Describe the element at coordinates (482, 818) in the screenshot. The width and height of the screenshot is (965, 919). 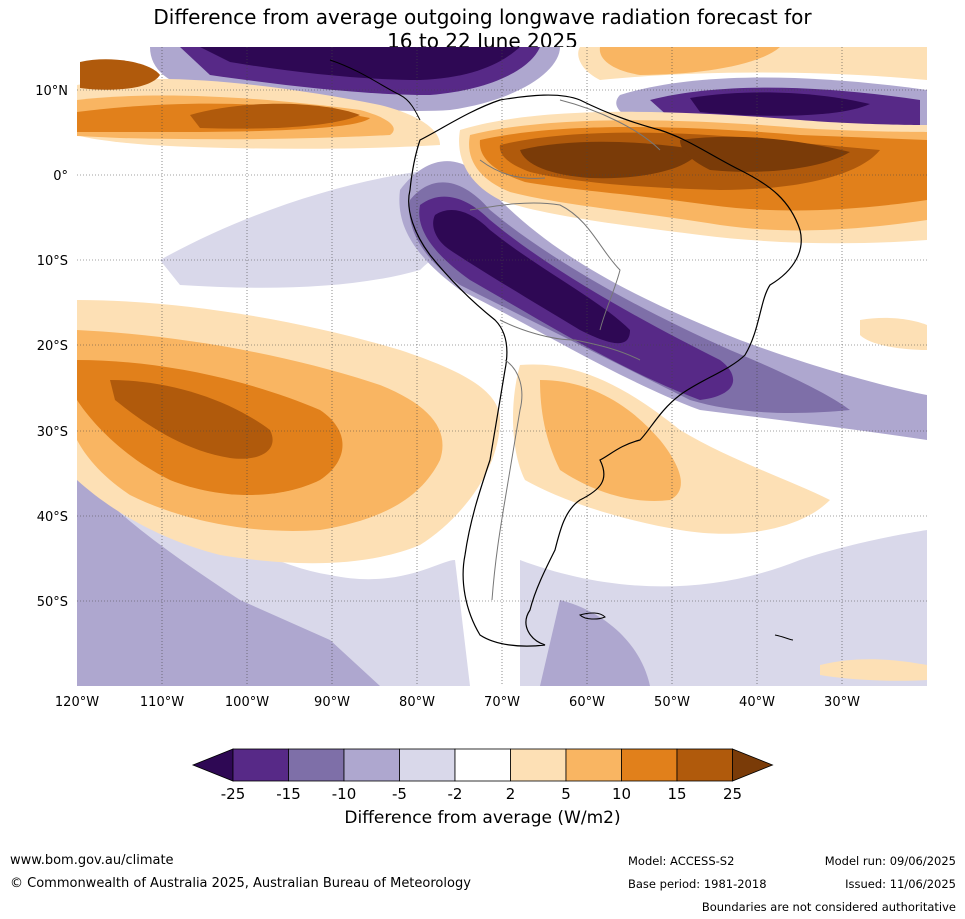
I see `colorbar-title: Difference from average (W/m2)` at that location.